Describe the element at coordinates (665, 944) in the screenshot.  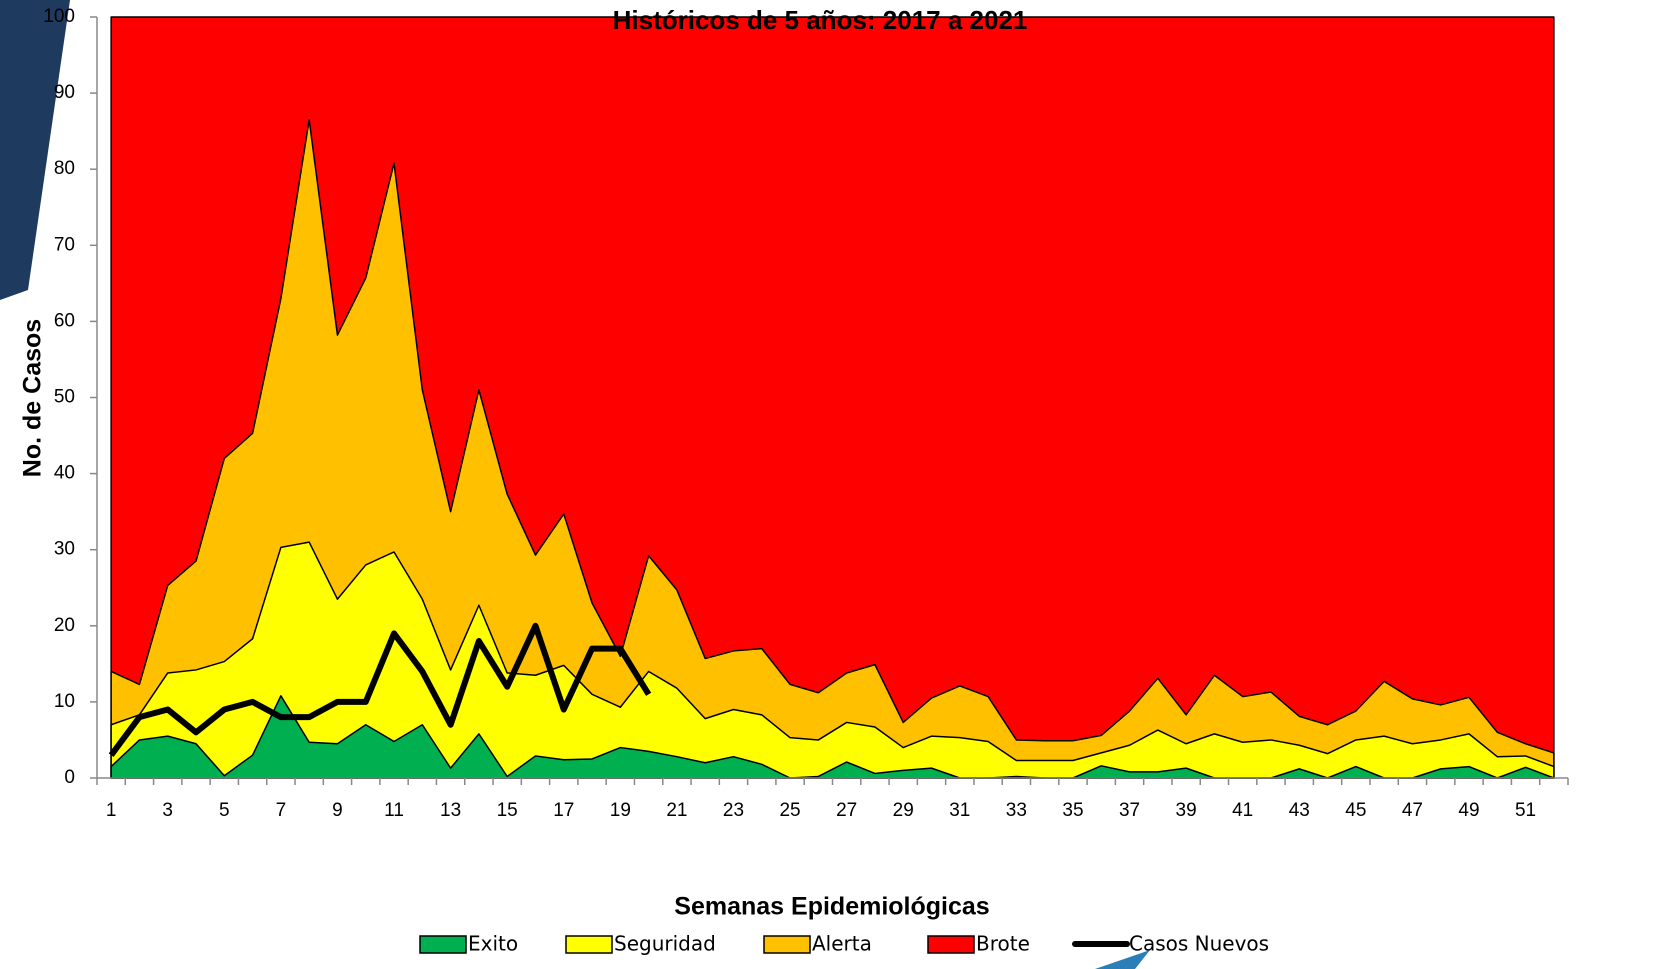
I see `legend-label: Seguridad` at that location.